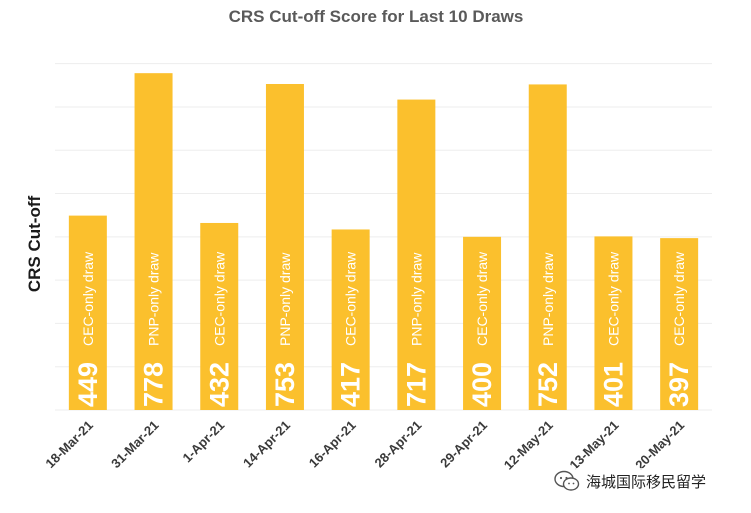  What do you see at coordinates (285, 384) in the screenshot?
I see `bar-value-label: 753` at bounding box center [285, 384].